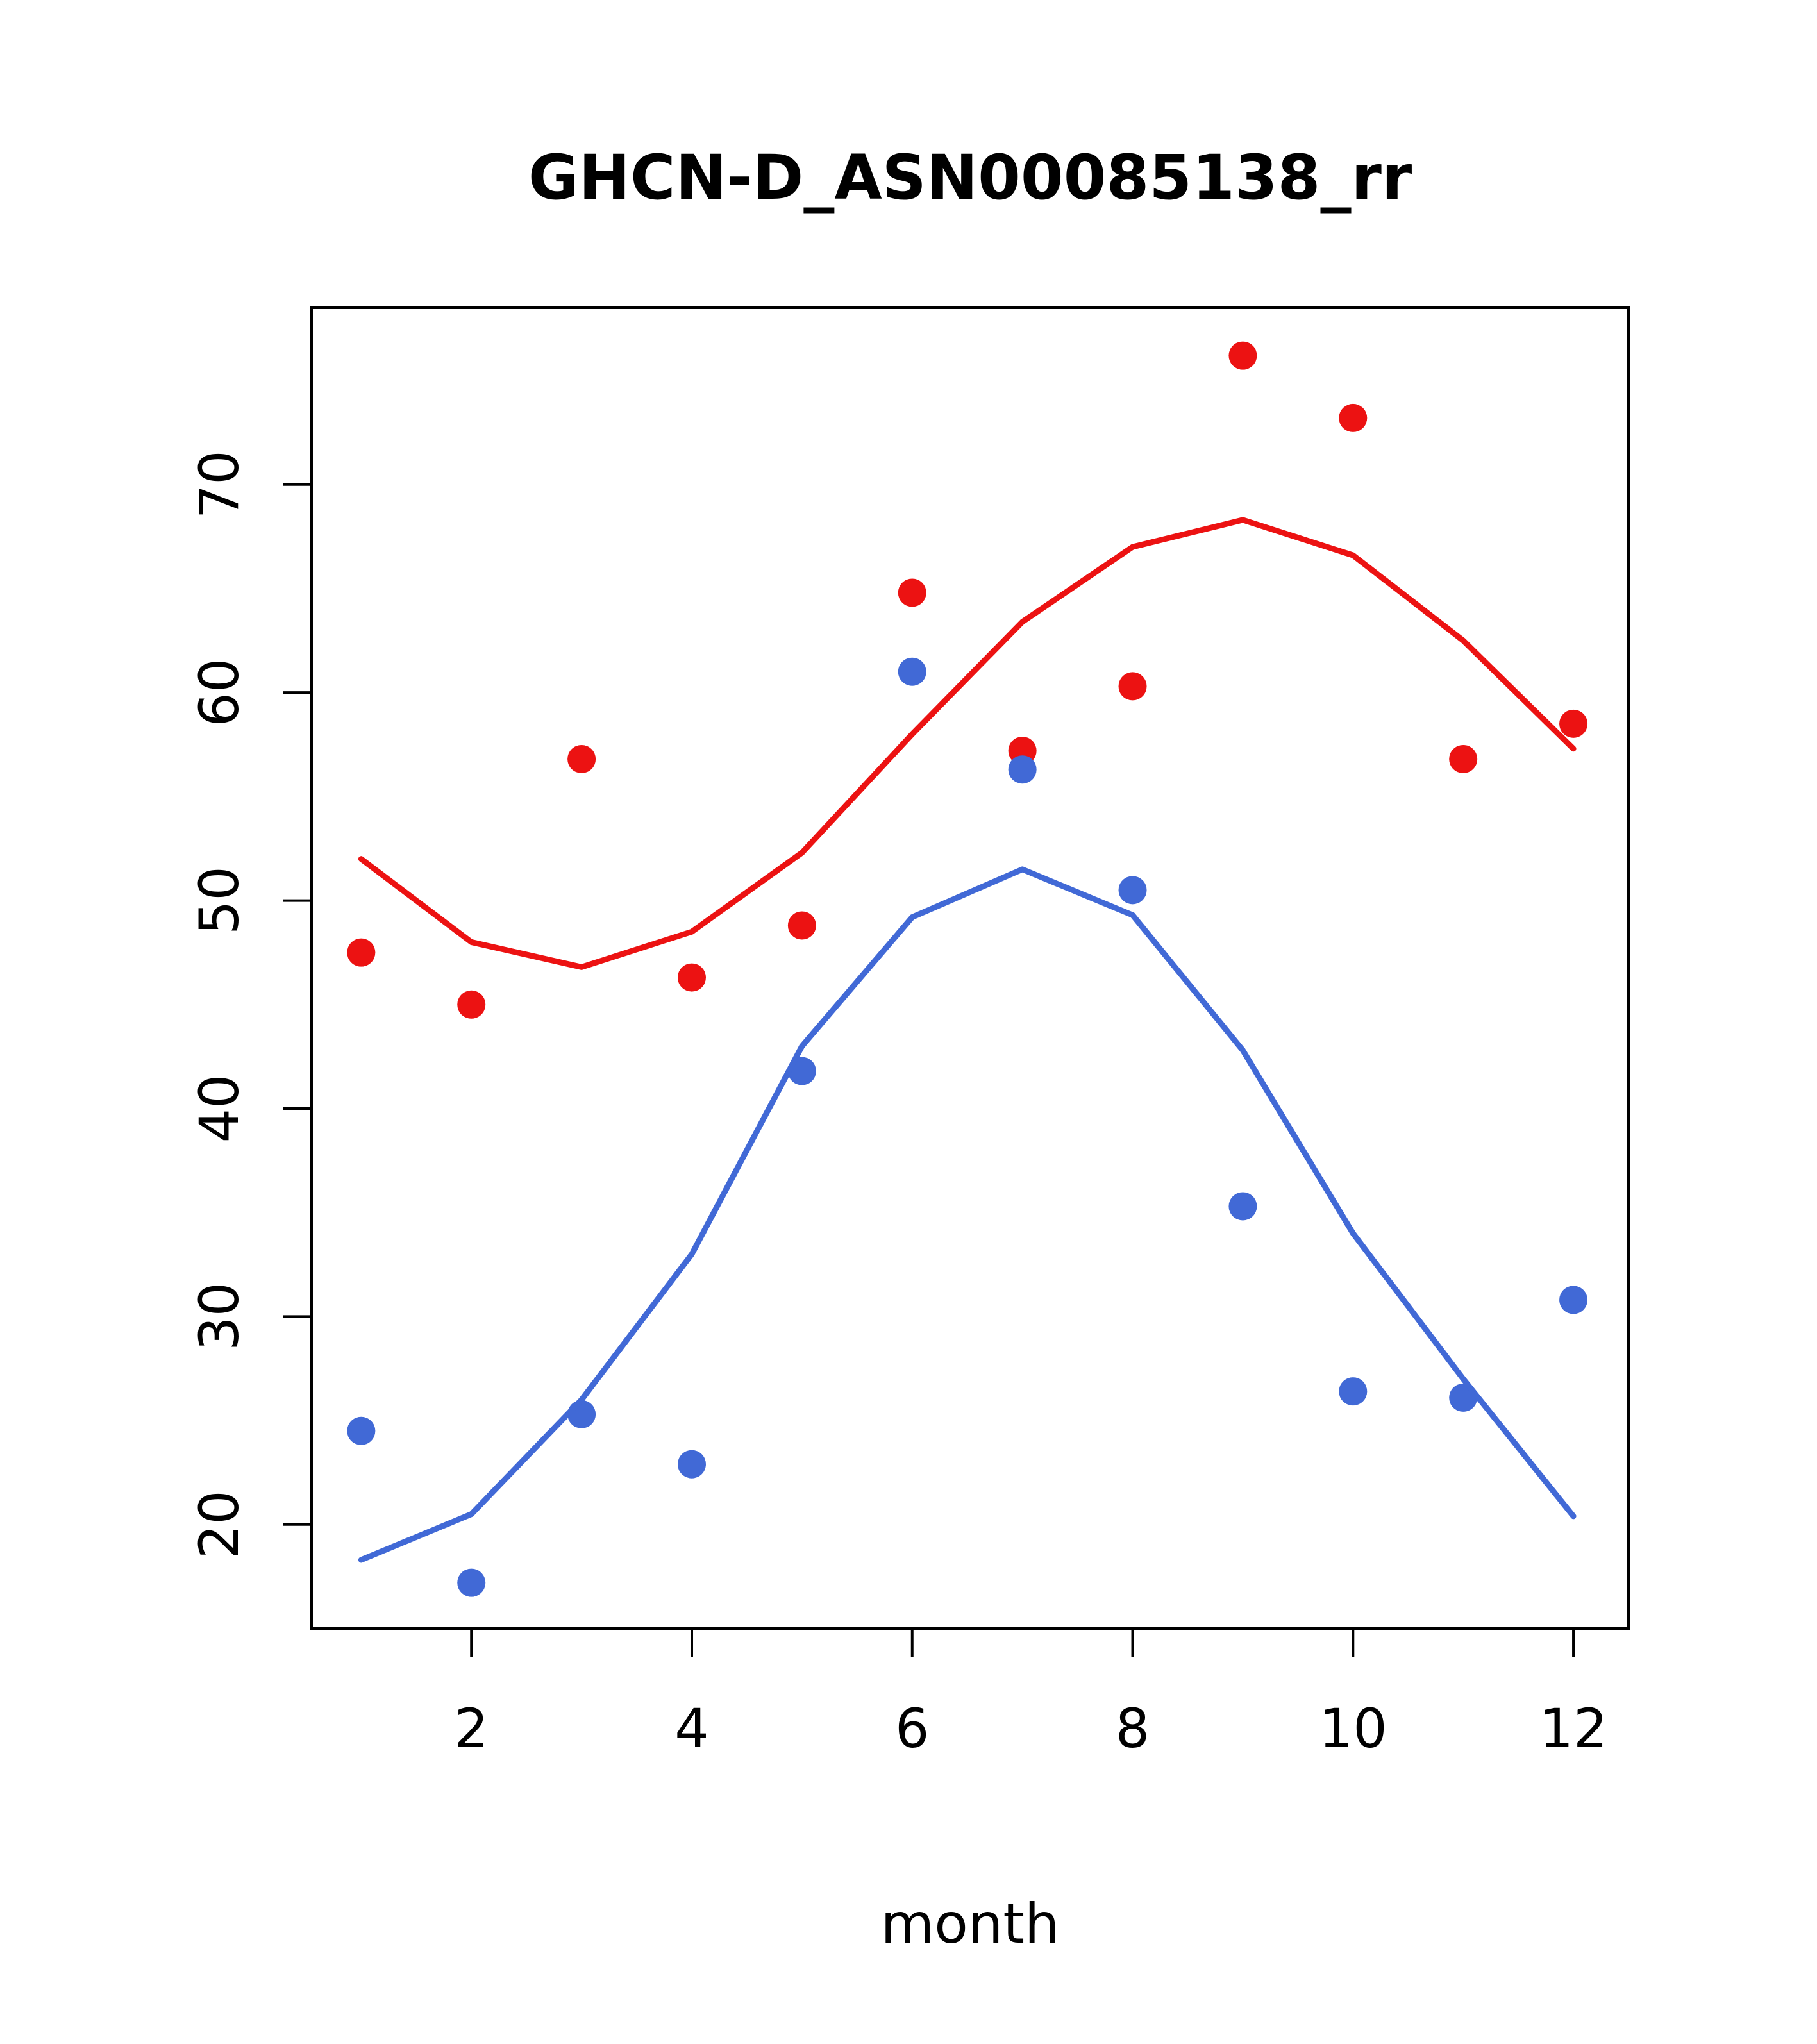 This screenshot has height=2044, width=1817. Describe the element at coordinates (912, 1729) in the screenshot. I see `x-tick-label: 6` at that location.